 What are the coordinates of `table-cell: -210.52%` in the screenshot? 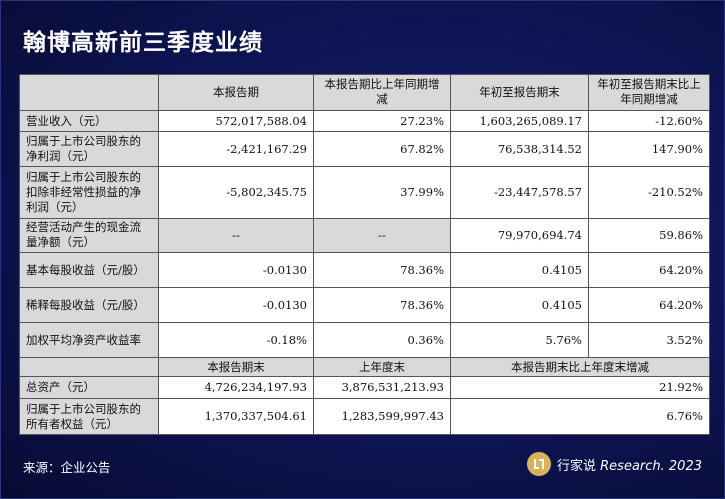 It's located at (649, 192).